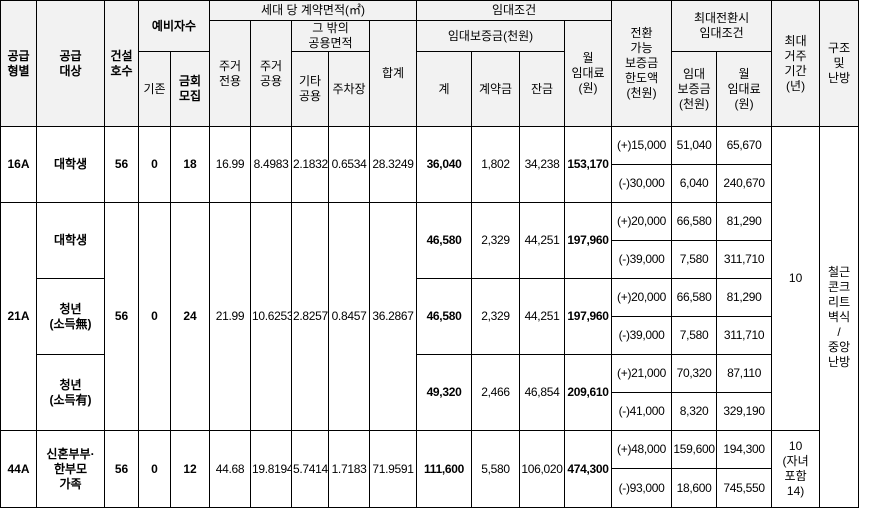 Image resolution: width=870 pixels, height=508 pixels. Describe the element at coordinates (230, 164) in the screenshot. I see `area-exclusive: 16.99` at that location.